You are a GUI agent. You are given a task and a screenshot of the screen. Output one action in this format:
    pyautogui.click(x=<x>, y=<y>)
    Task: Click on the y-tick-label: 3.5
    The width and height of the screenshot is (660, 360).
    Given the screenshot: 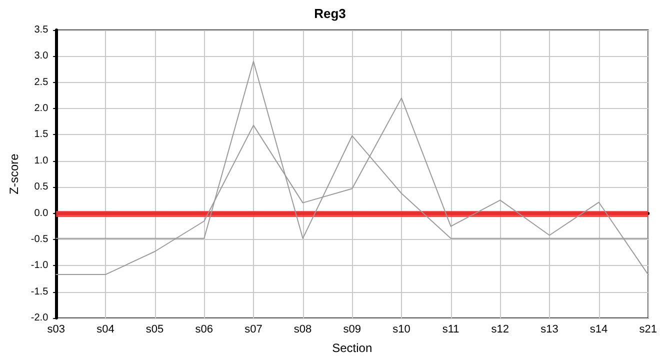 What is the action you would take?
    pyautogui.click(x=41, y=30)
    